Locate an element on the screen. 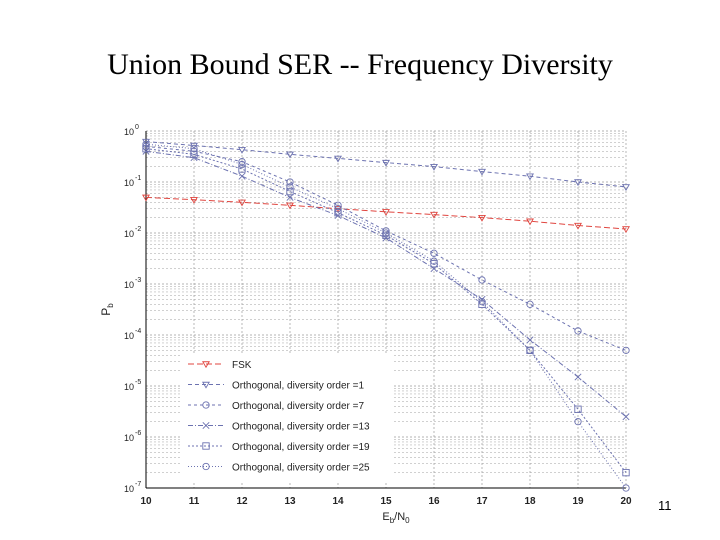 This screenshot has height=540, width=720. y-tick-exponent: -4 is located at coordinates (138, 331).